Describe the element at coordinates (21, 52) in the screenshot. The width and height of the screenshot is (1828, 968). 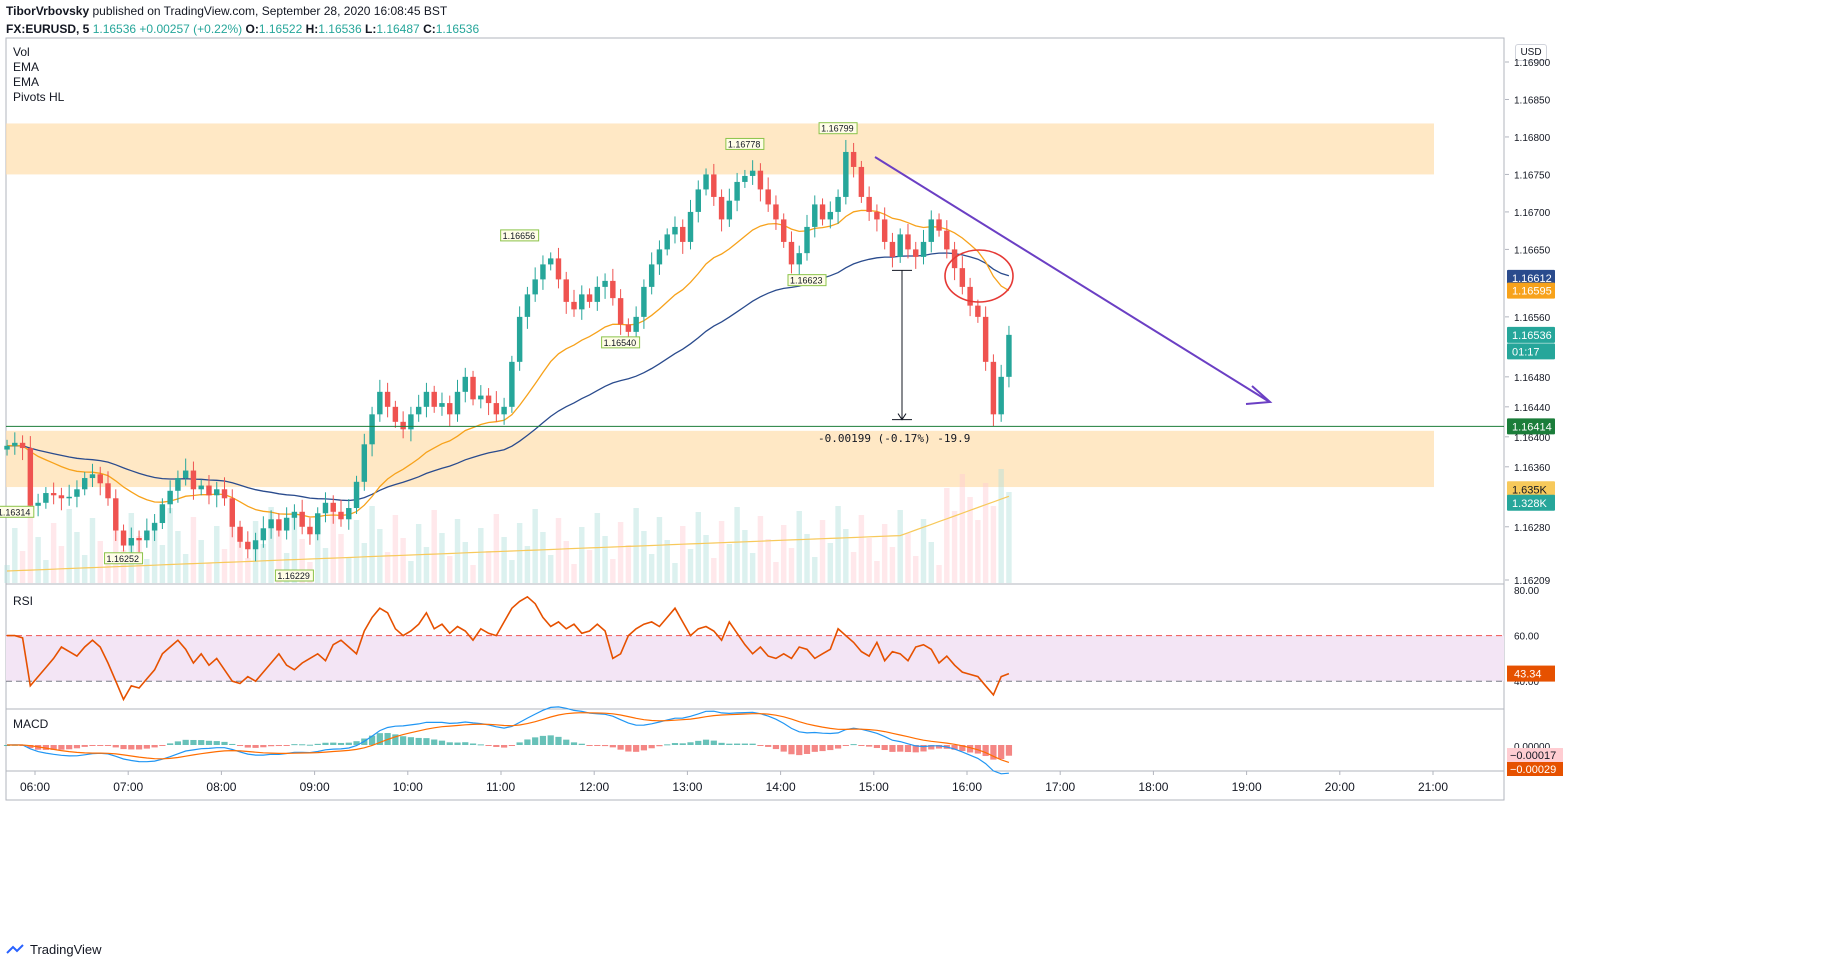
I see `indicator-vol: Vol` at that location.